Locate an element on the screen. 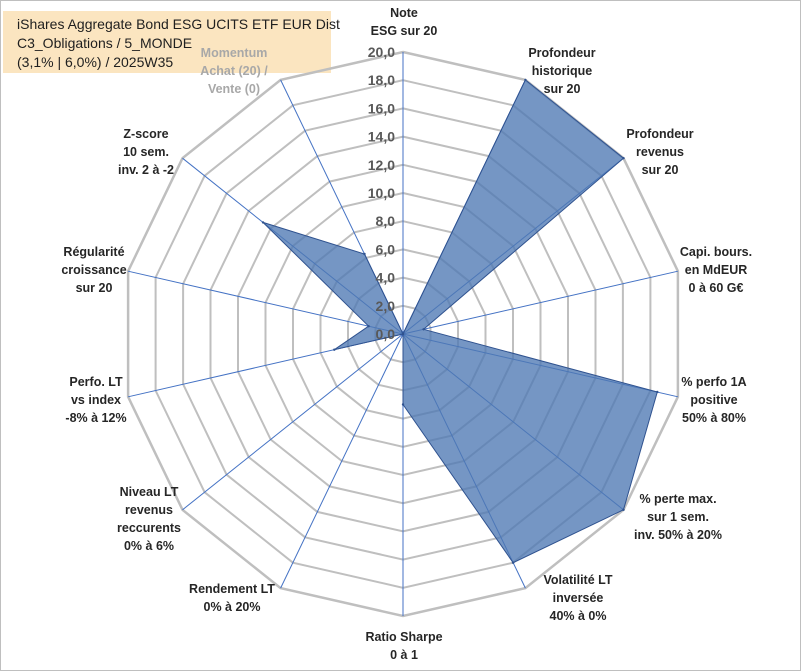 Image resolution: width=801 pixels, height=671 pixels. axis-label-13-line-2: Vente (0) is located at coordinates (234, 89).